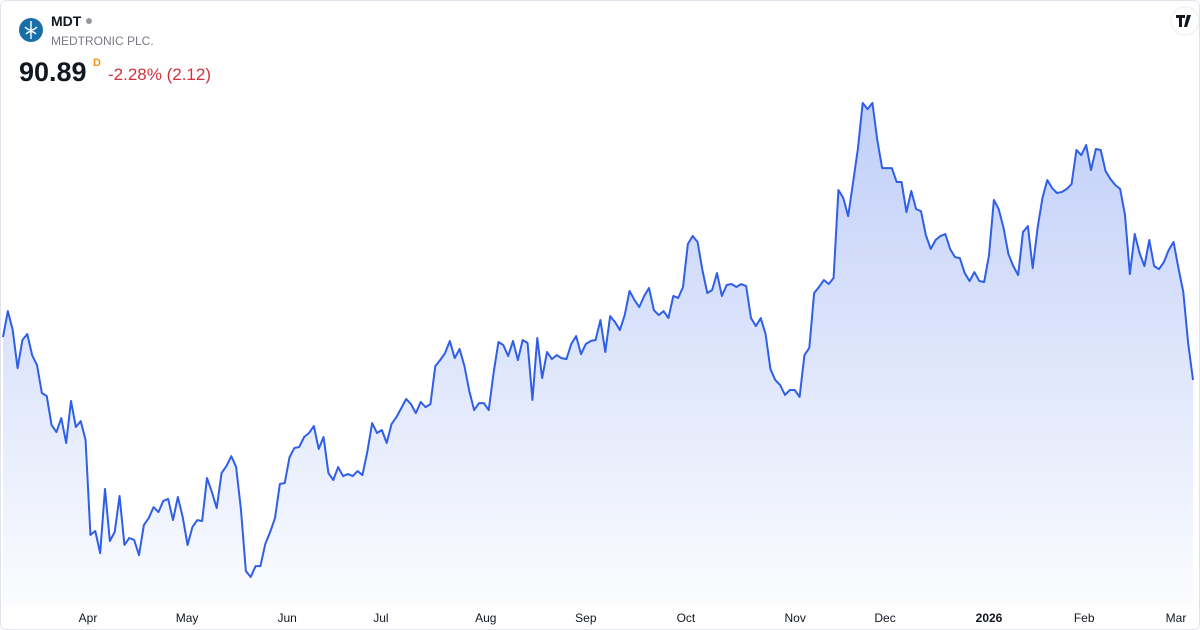 The image size is (1200, 630). I want to click on company-name: MEDTRONIC PLC., so click(102, 41).